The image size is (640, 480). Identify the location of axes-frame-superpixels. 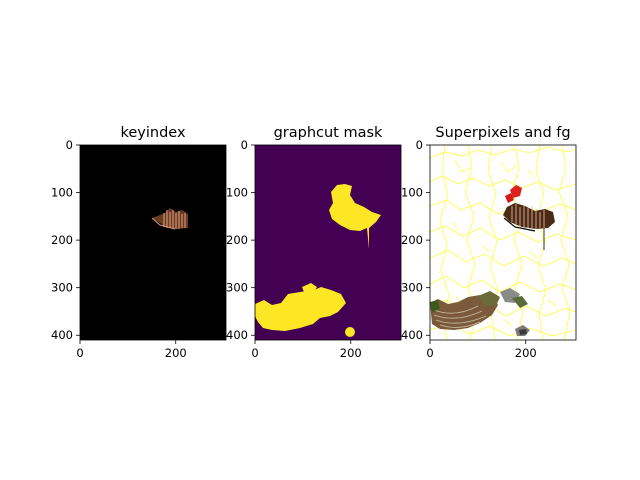
(503, 242).